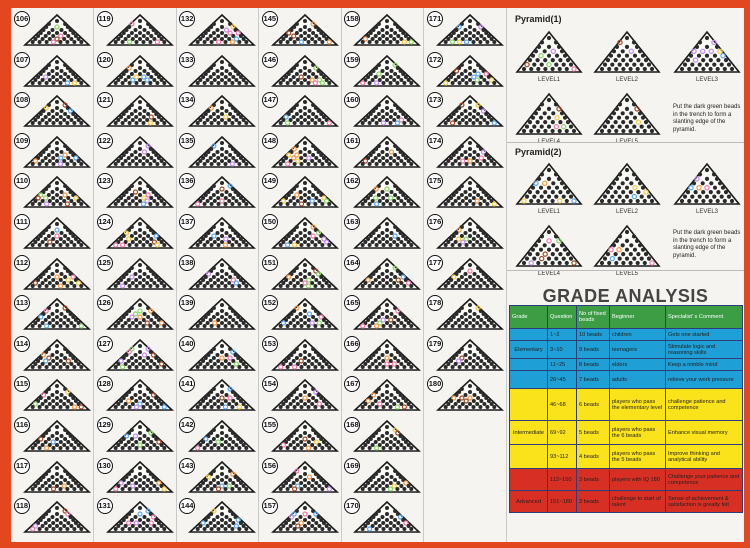  I want to click on comment-cell: relieve your work pressure, so click(704, 379).